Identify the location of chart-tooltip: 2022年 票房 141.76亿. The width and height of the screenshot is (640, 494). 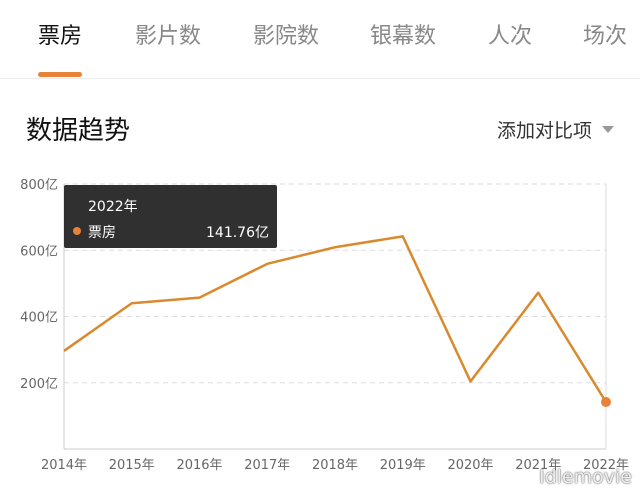
(170, 216).